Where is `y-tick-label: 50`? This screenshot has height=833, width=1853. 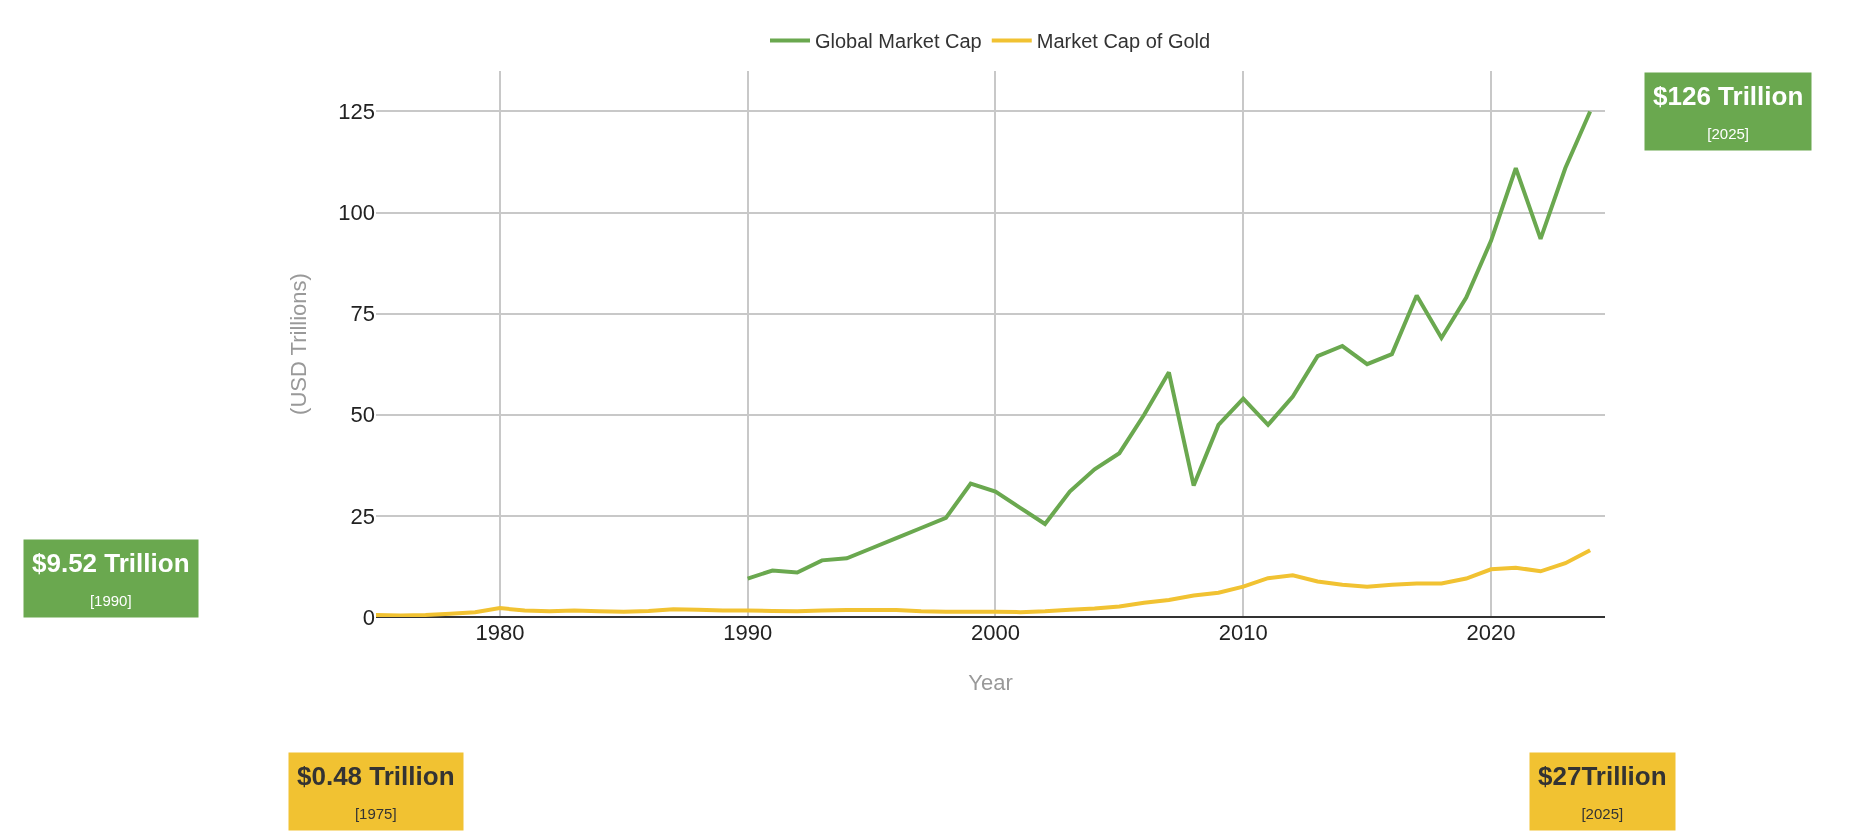
y-tick-label: 50 is located at coordinates (362, 415).